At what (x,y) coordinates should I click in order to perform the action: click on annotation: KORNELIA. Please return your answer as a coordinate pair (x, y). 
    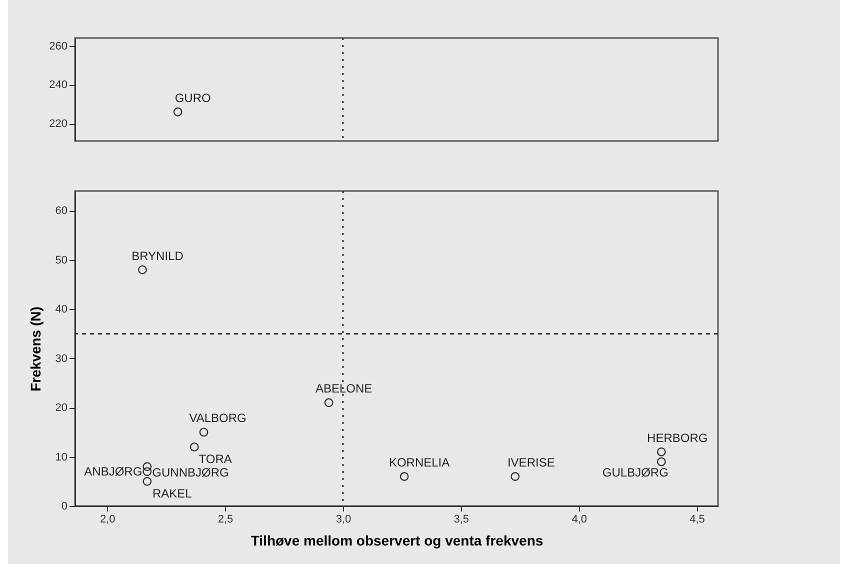
    Looking at the image, I should click on (419, 462).